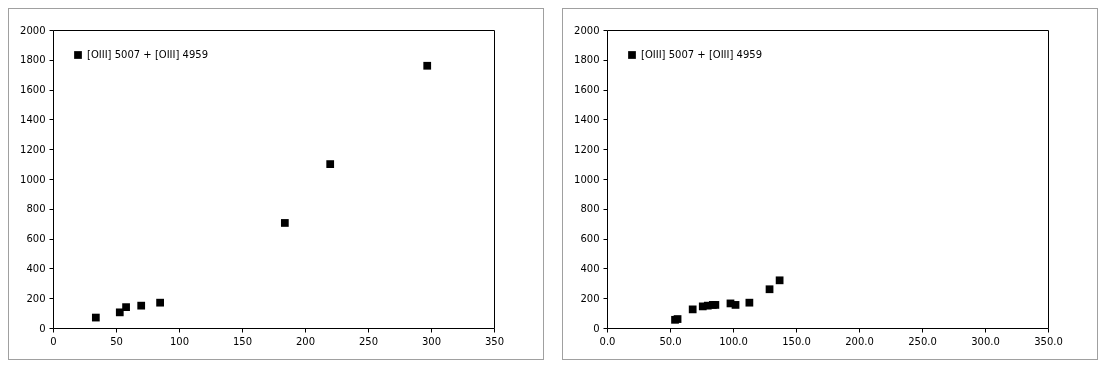 This screenshot has width=1114, height=374. What do you see at coordinates (670, 341) in the screenshot?
I see `x-tick-label: 50.0` at bounding box center [670, 341].